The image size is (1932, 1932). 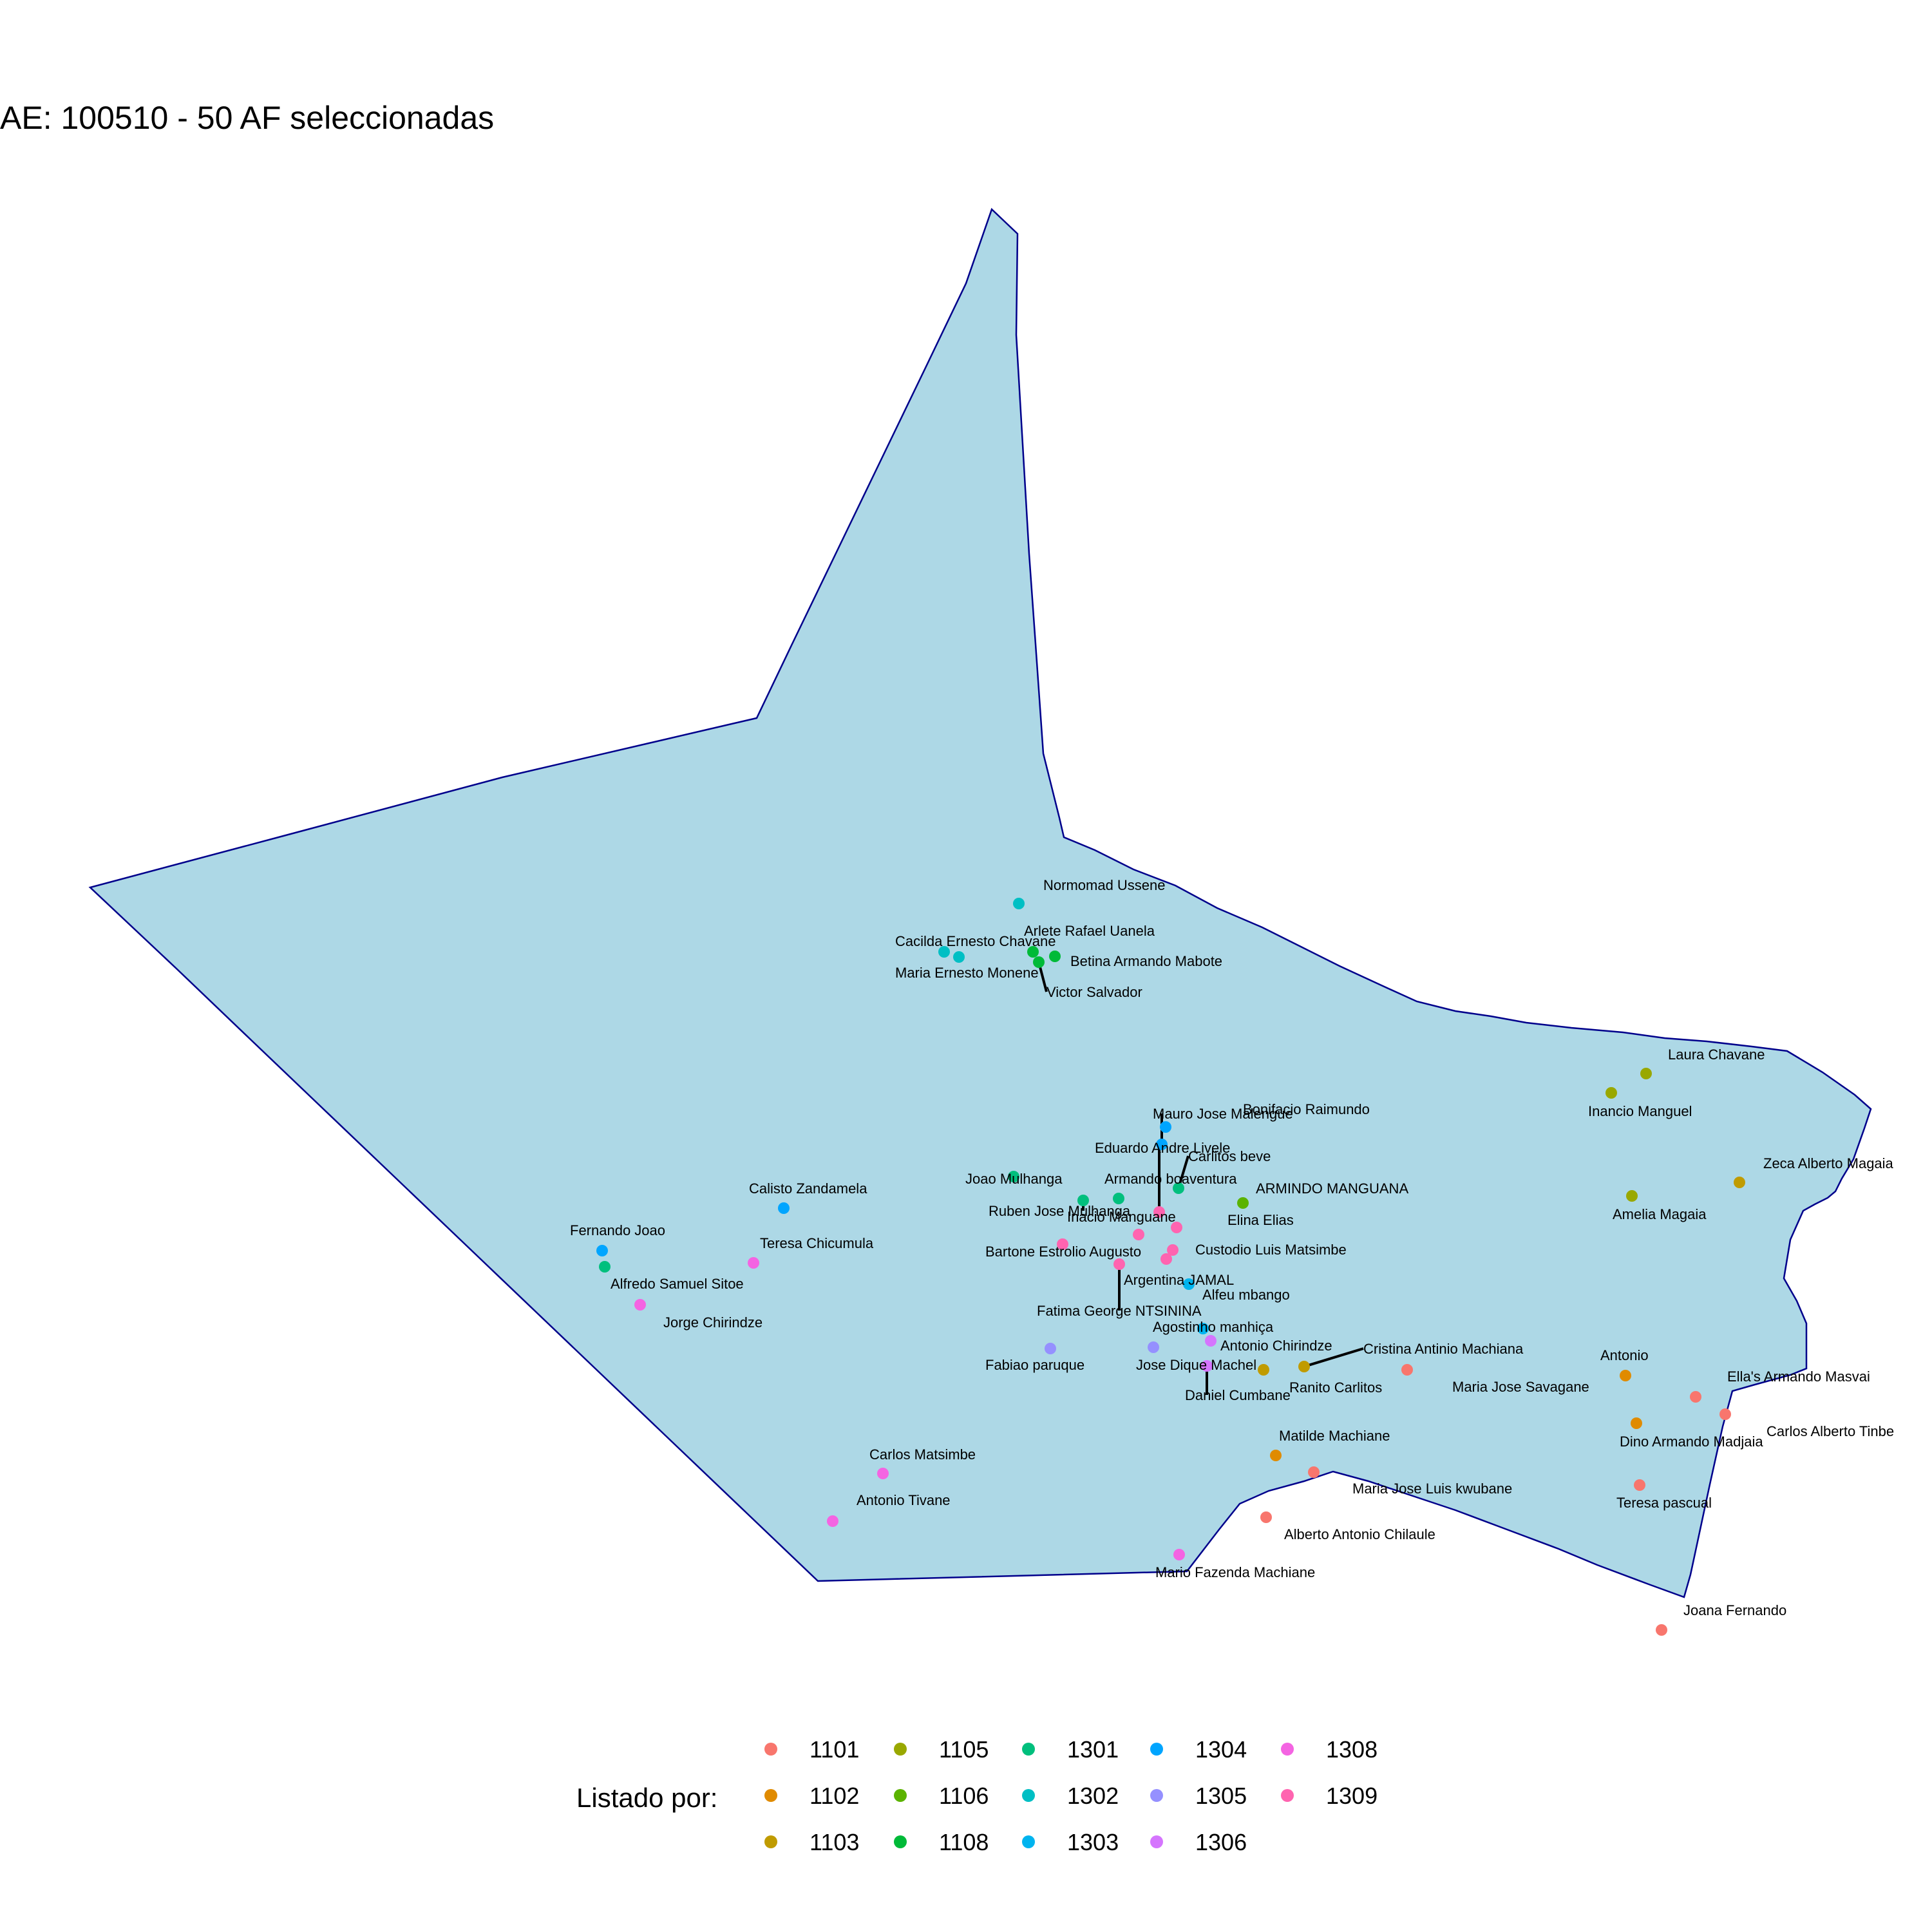 I want to click on legend-label: 1303, so click(x=1093, y=1842).